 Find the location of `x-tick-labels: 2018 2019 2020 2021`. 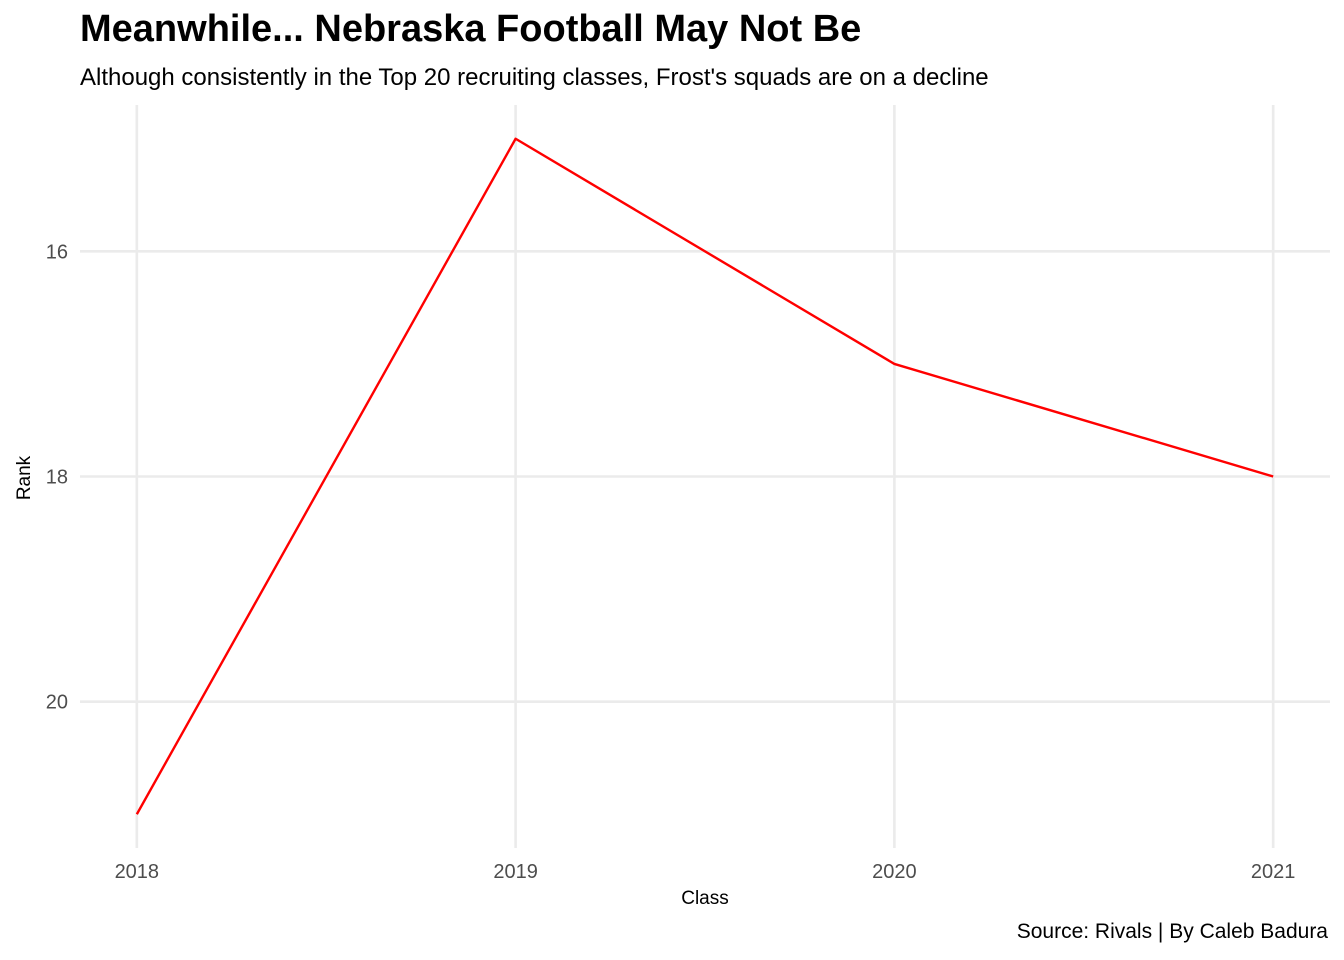

x-tick-labels: 2018 2019 2020 2021 is located at coordinates (705, 872).